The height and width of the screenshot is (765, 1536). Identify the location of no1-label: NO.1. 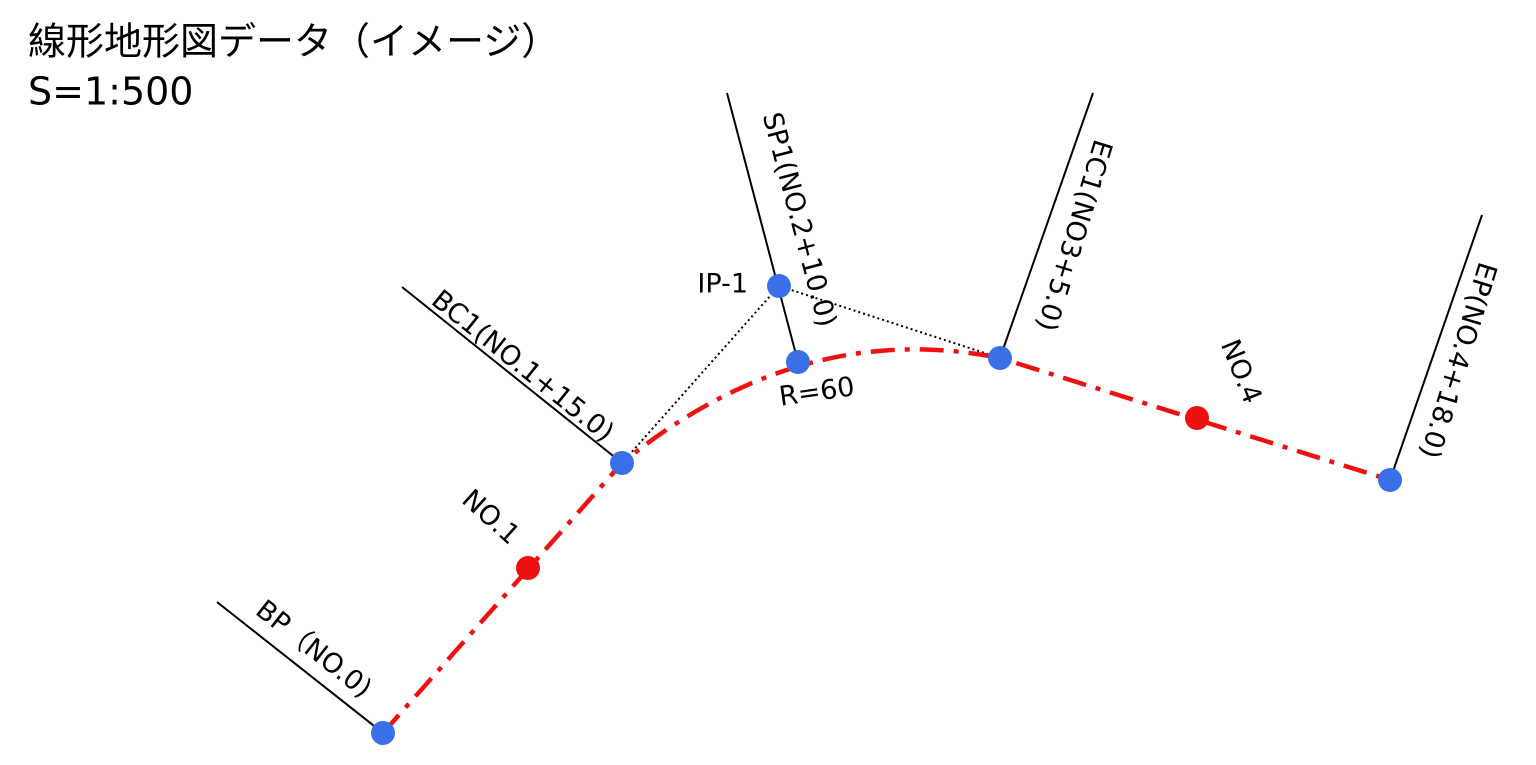
(491, 517).